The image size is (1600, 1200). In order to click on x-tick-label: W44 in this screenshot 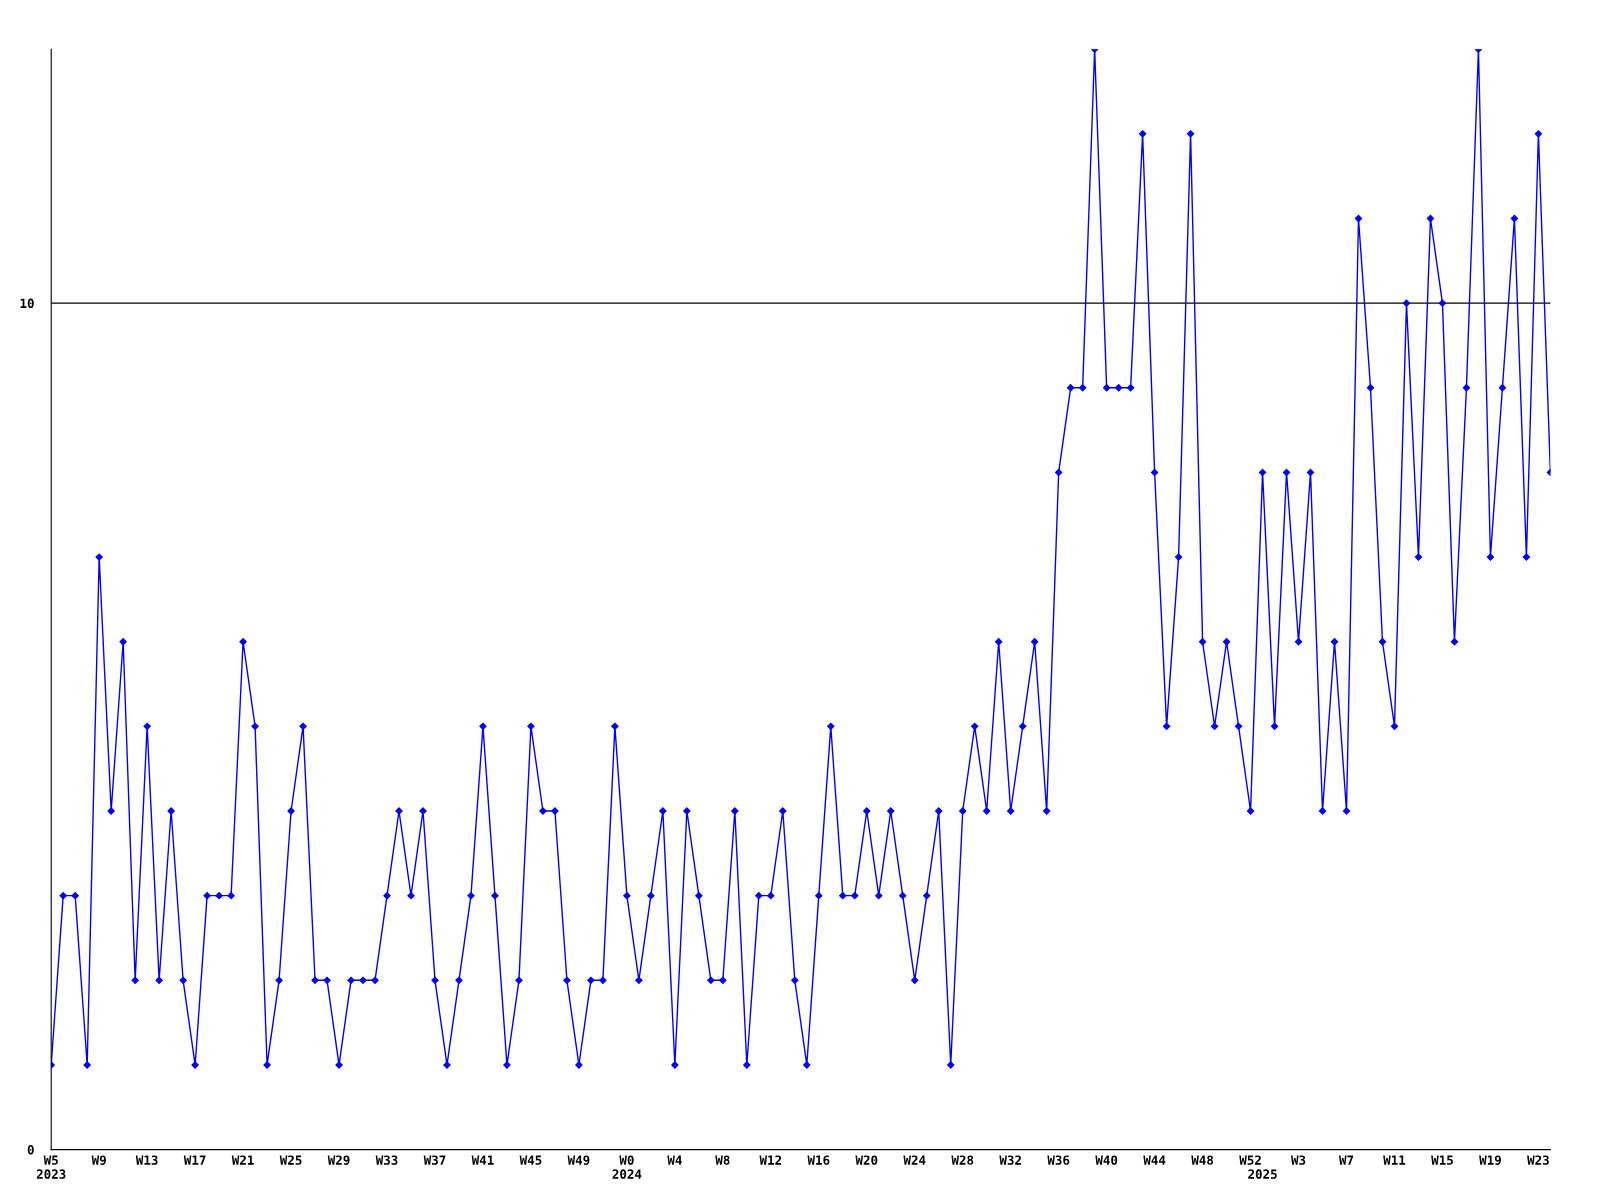, I will do `click(1154, 1160)`.